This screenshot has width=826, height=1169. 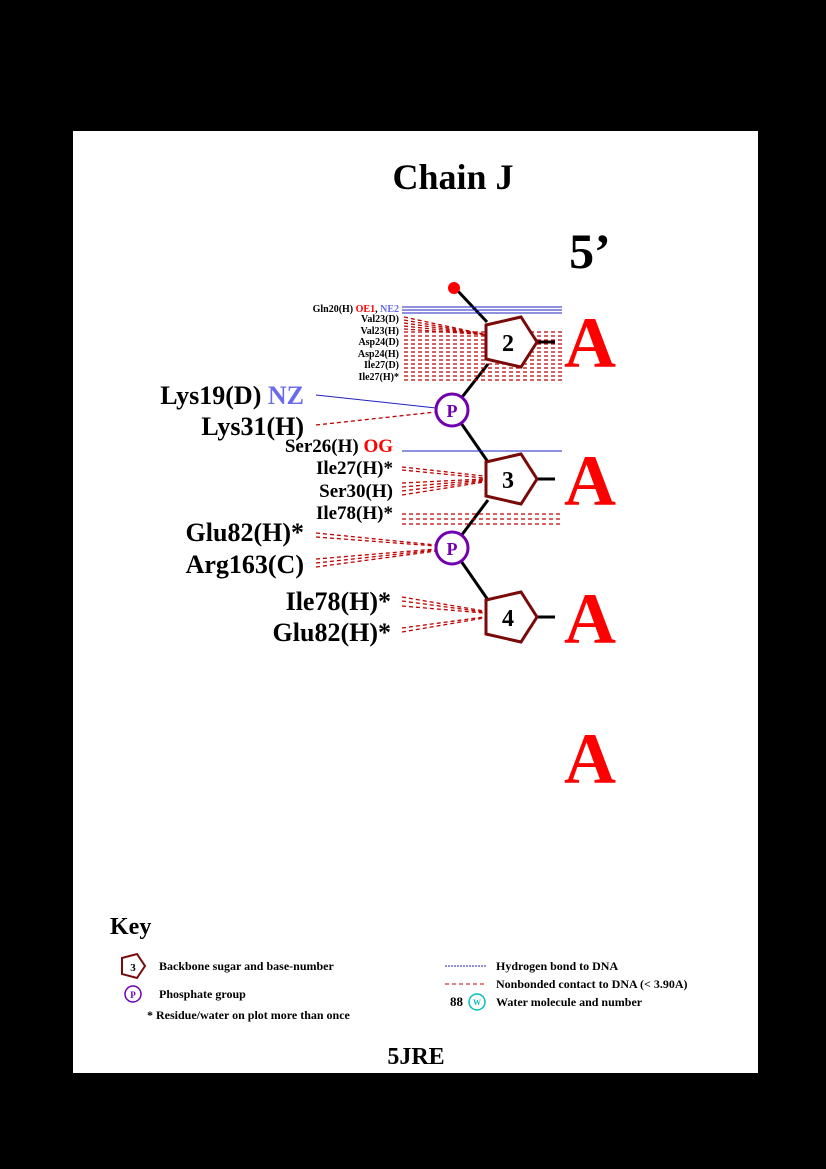 I want to click on phosphate-label-2: P, so click(x=452, y=549).